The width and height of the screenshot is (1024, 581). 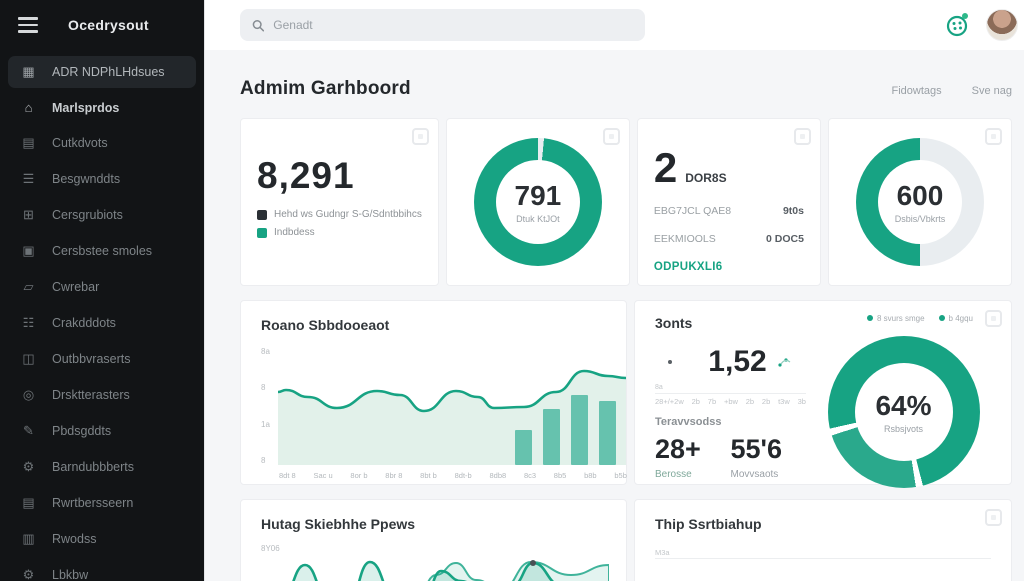 What do you see at coordinates (102, 570) in the screenshot?
I see `sidebar-item: ⚙ Lbkbw` at bounding box center [102, 570].